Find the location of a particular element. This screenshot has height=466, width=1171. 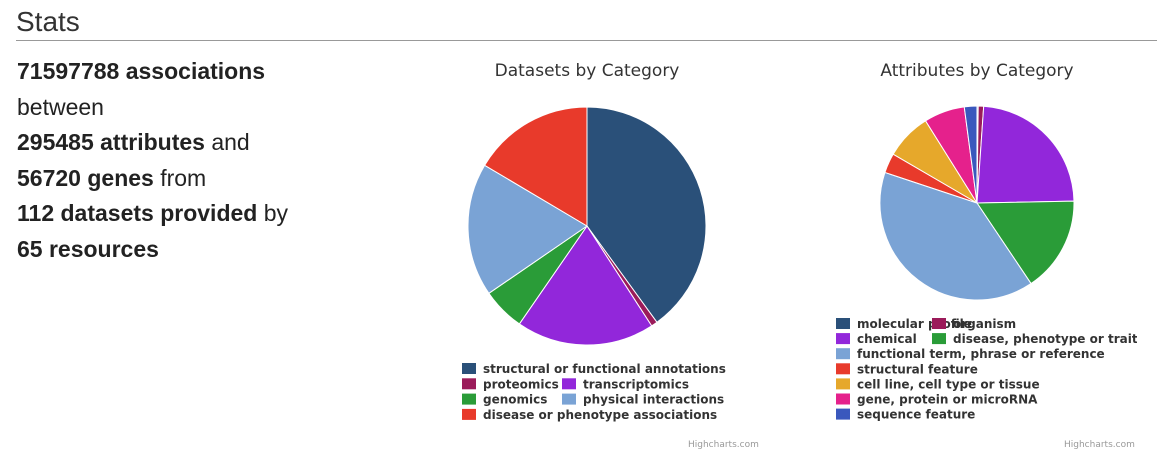

legend-label: cell line, cell type or tissue is located at coordinates (948, 384).